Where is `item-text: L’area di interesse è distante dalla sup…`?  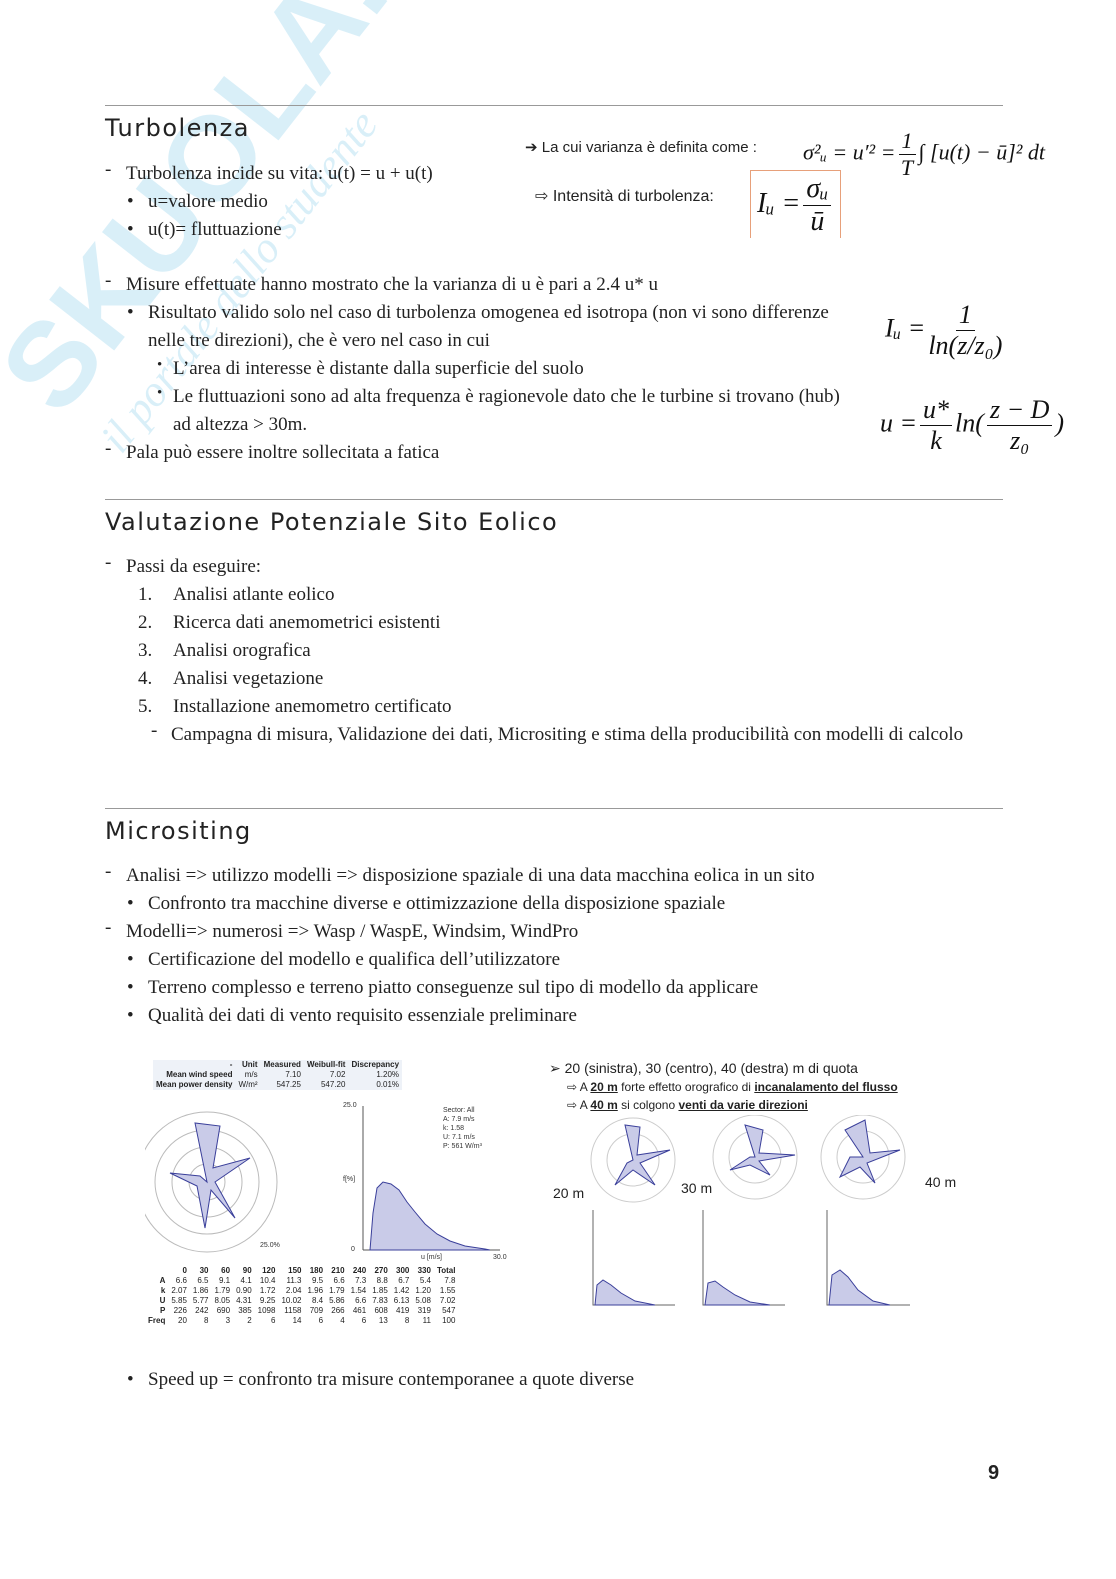 item-text: L’area di interesse è distante dalla sup… is located at coordinates (378, 368).